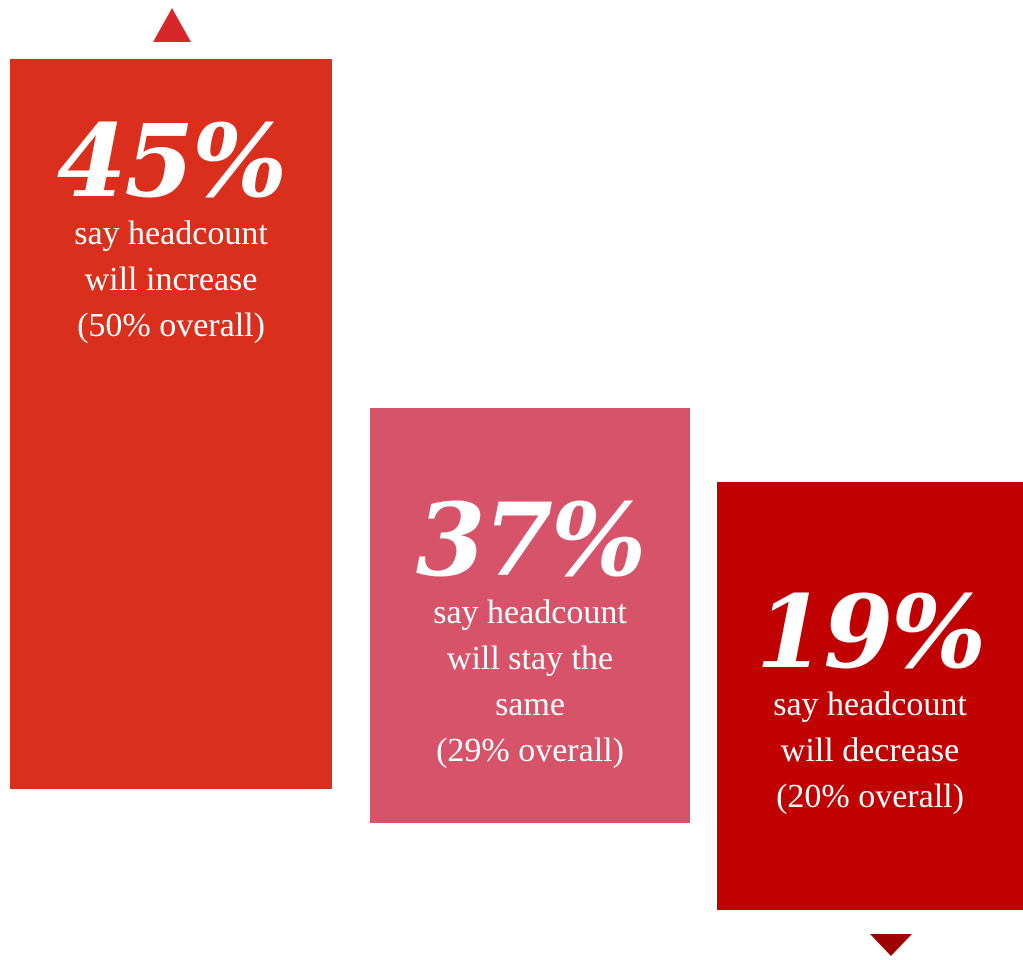 This screenshot has width=1023, height=960. Describe the element at coordinates (530, 704) in the screenshot. I see `description-line: same` at that location.